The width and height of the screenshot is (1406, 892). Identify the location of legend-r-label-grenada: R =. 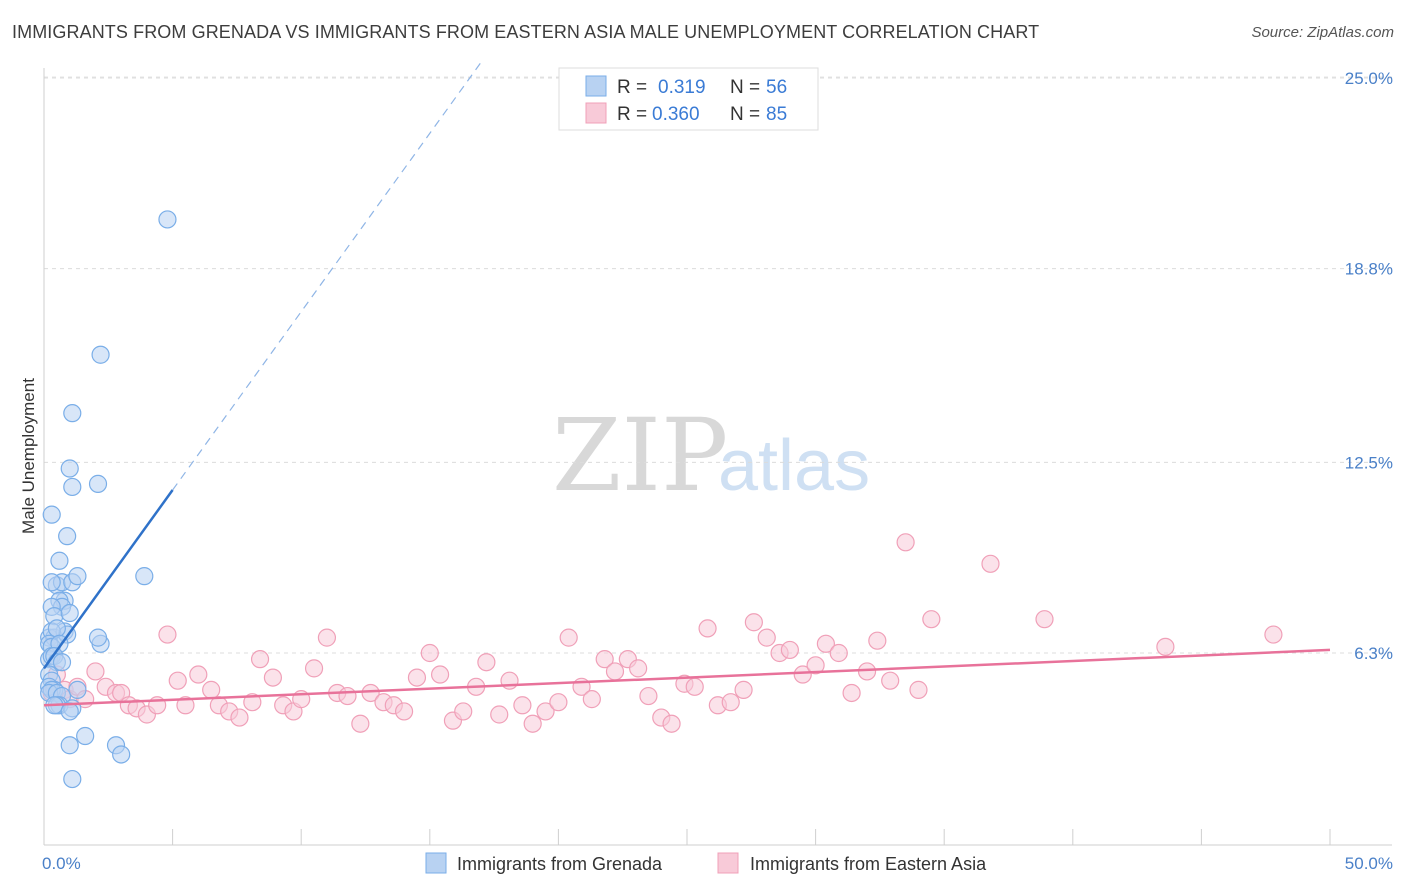
(632, 87).